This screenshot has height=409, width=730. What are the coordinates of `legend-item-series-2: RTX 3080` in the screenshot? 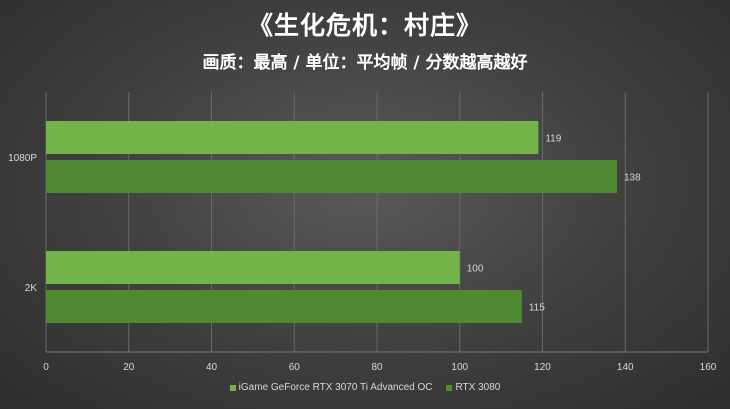 It's located at (473, 387).